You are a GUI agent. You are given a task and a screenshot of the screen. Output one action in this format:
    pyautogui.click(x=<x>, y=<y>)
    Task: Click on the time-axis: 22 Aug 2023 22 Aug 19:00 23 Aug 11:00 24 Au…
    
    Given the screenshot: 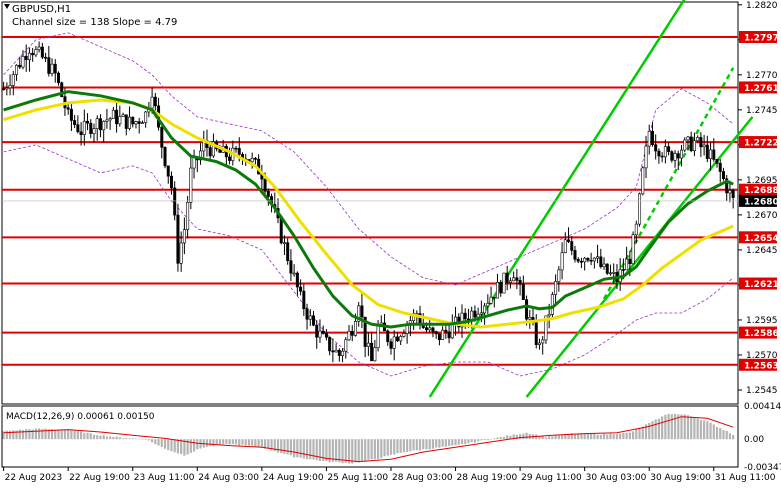 What is the action you would take?
    pyautogui.click(x=389, y=475)
    